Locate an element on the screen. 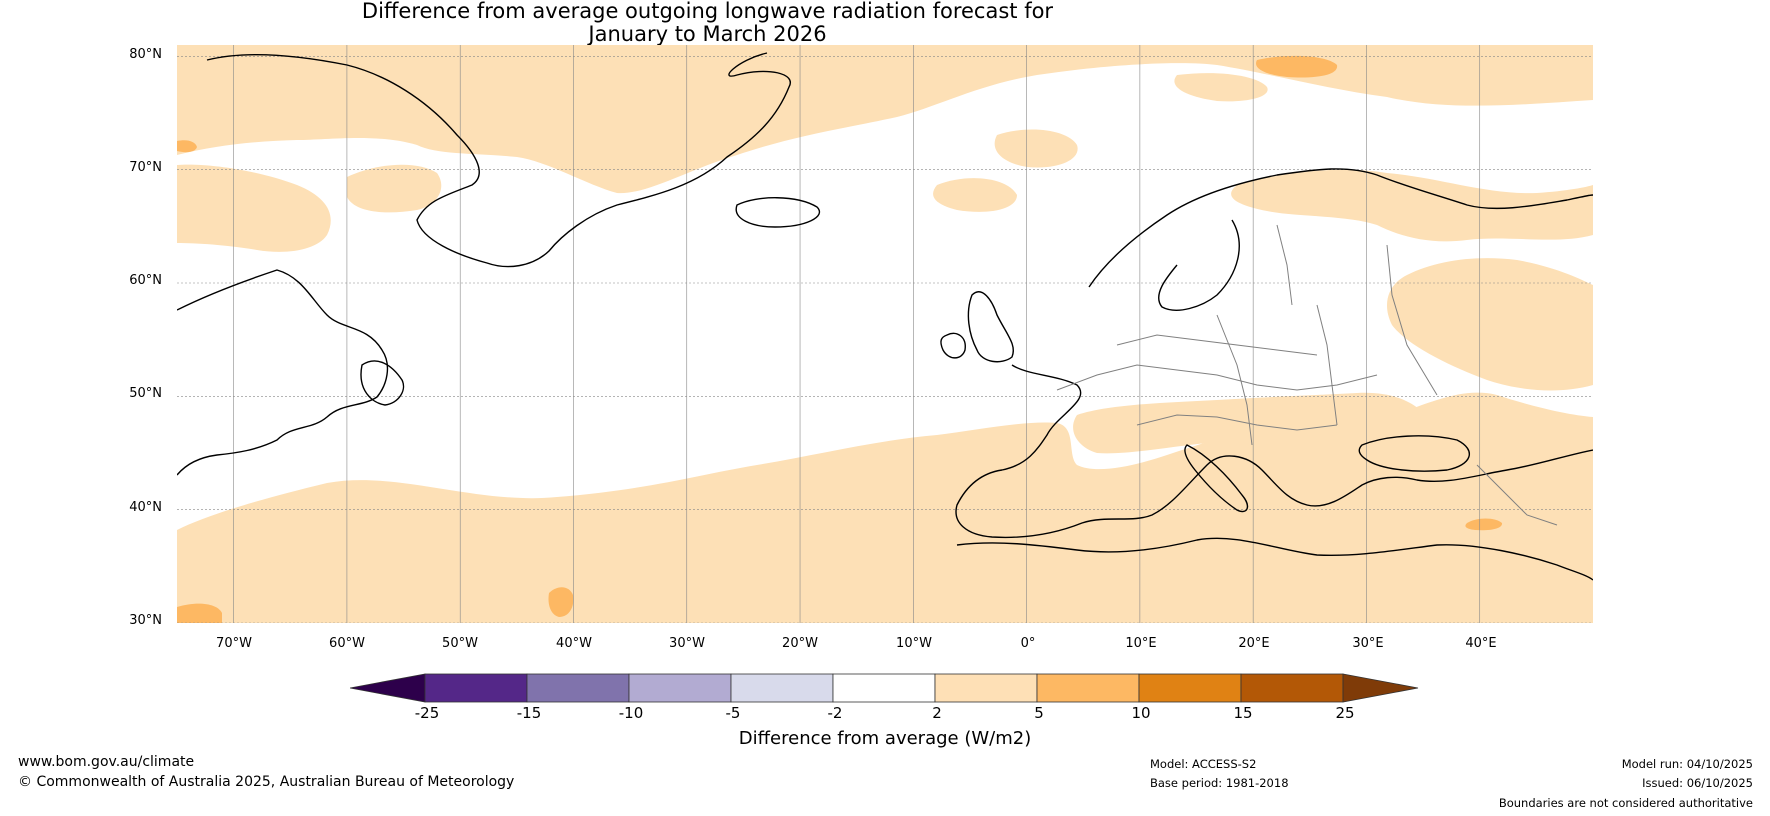 This screenshot has width=1770, height=816. anomaly-region-norway-sea2 is located at coordinates (975, 195).